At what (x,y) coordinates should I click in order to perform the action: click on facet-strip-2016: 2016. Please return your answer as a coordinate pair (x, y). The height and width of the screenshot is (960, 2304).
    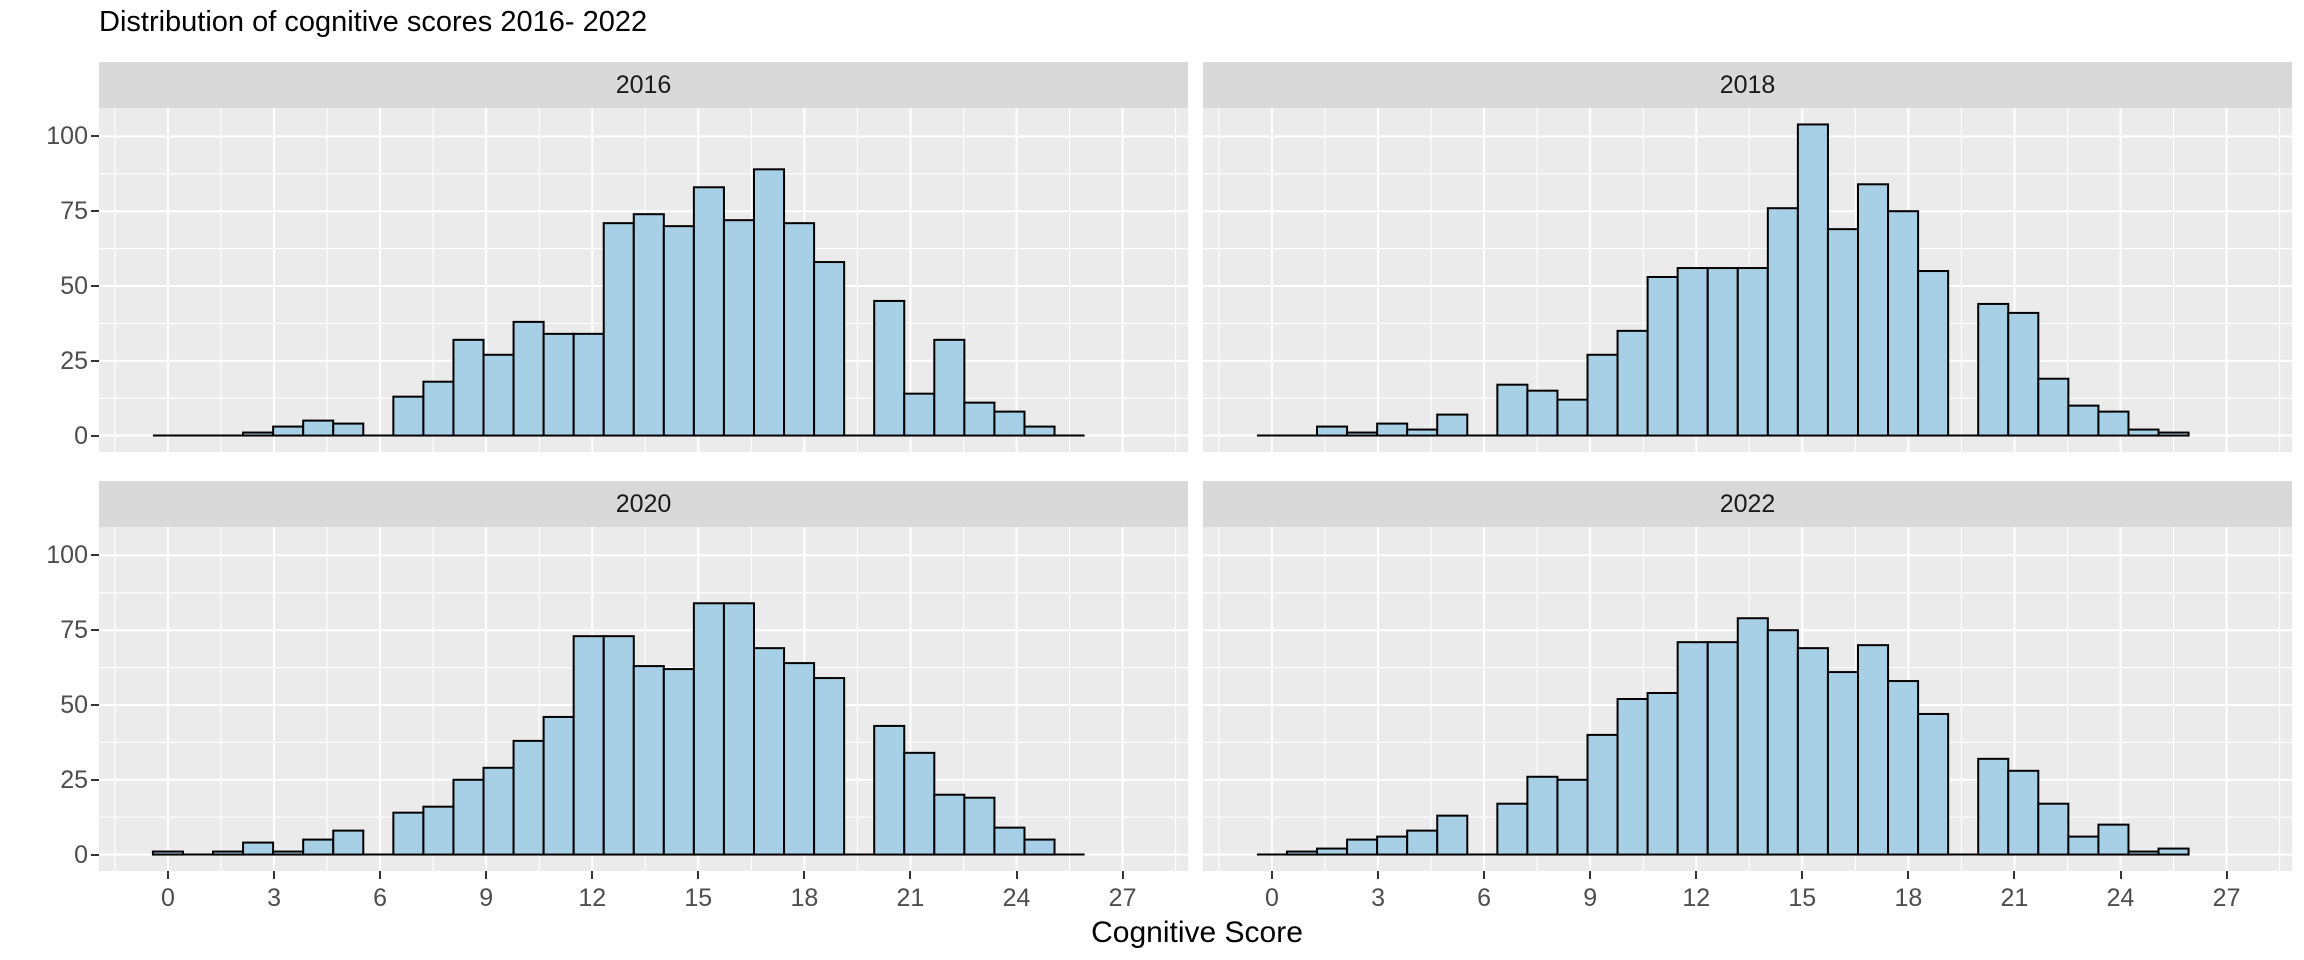
    Looking at the image, I should click on (643, 85).